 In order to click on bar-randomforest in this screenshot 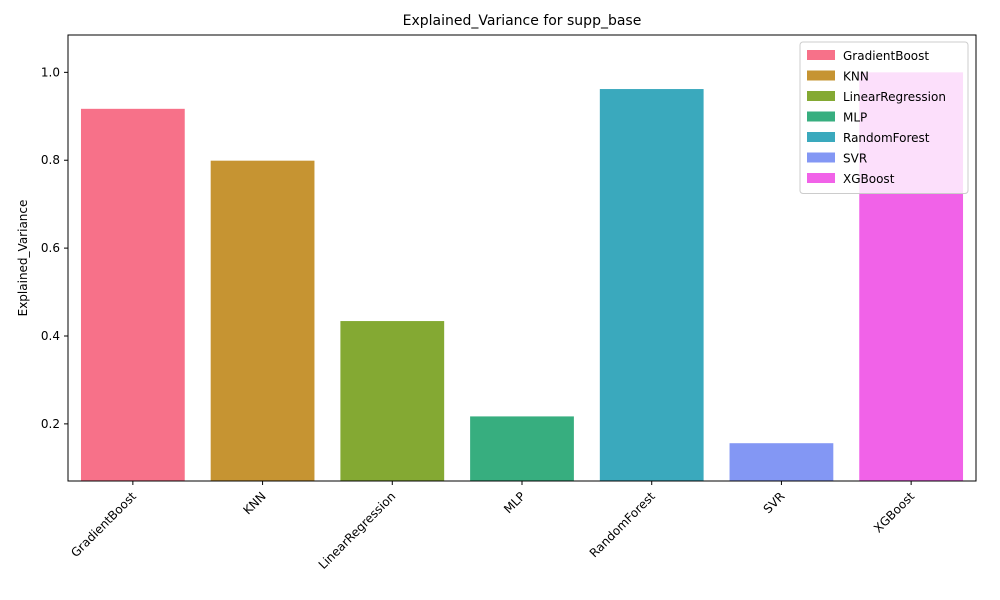, I will do `click(651, 285)`.